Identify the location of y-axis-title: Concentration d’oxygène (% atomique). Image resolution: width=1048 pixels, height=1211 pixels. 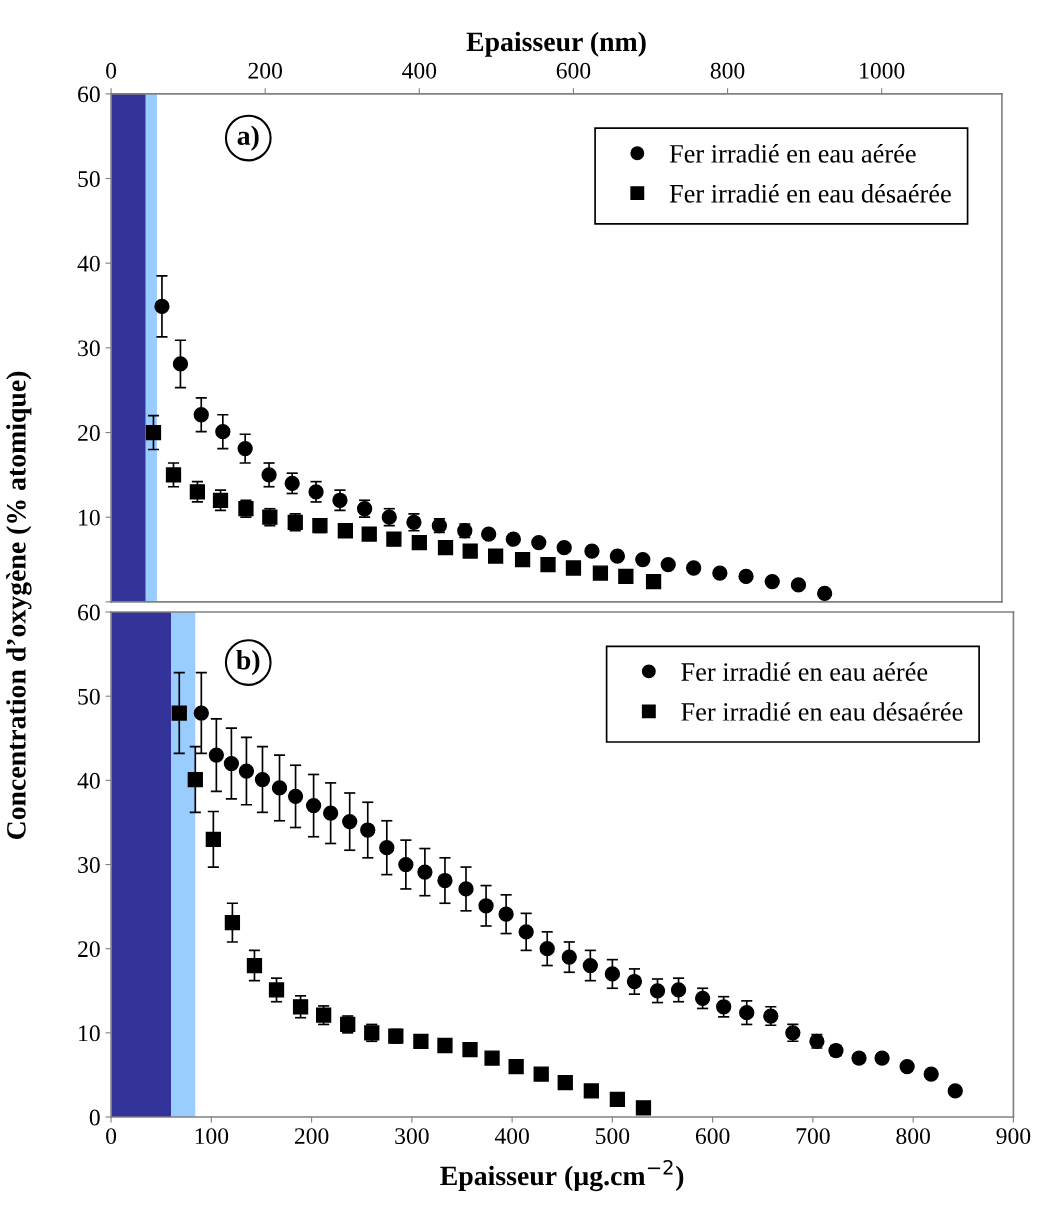
(19, 605).